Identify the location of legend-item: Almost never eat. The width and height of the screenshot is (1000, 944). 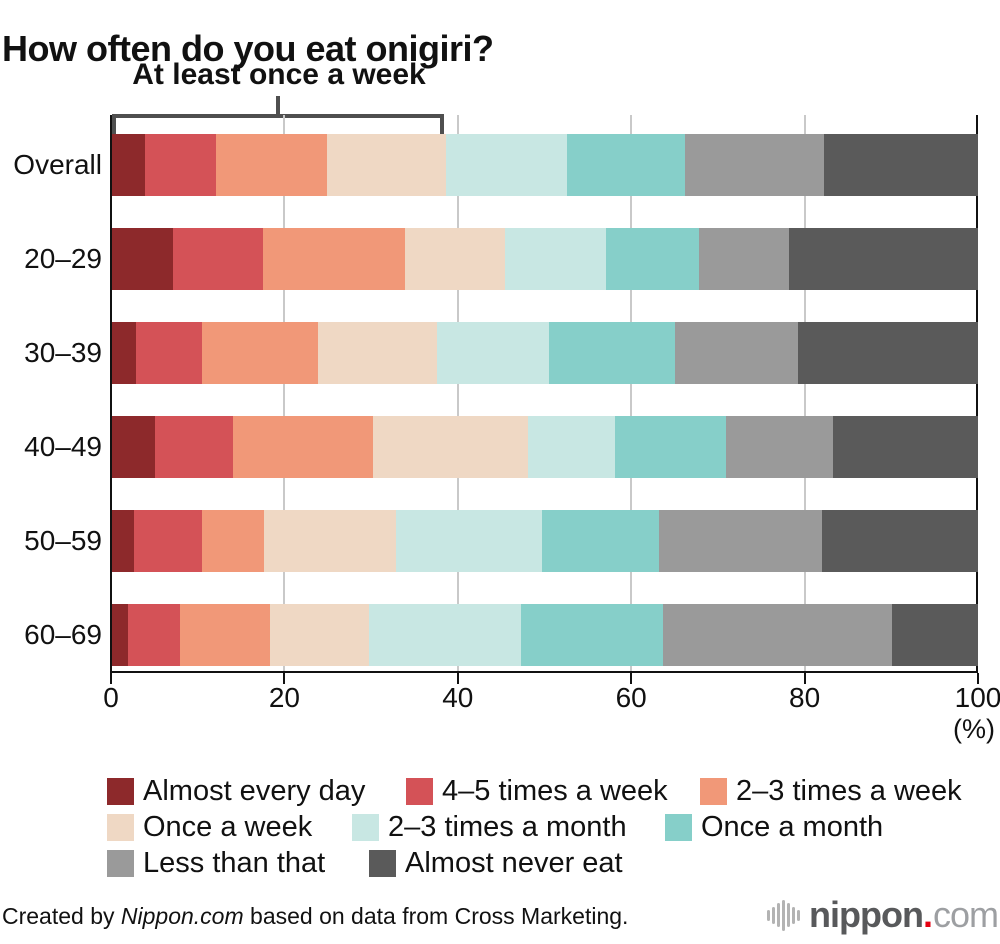
(496, 863).